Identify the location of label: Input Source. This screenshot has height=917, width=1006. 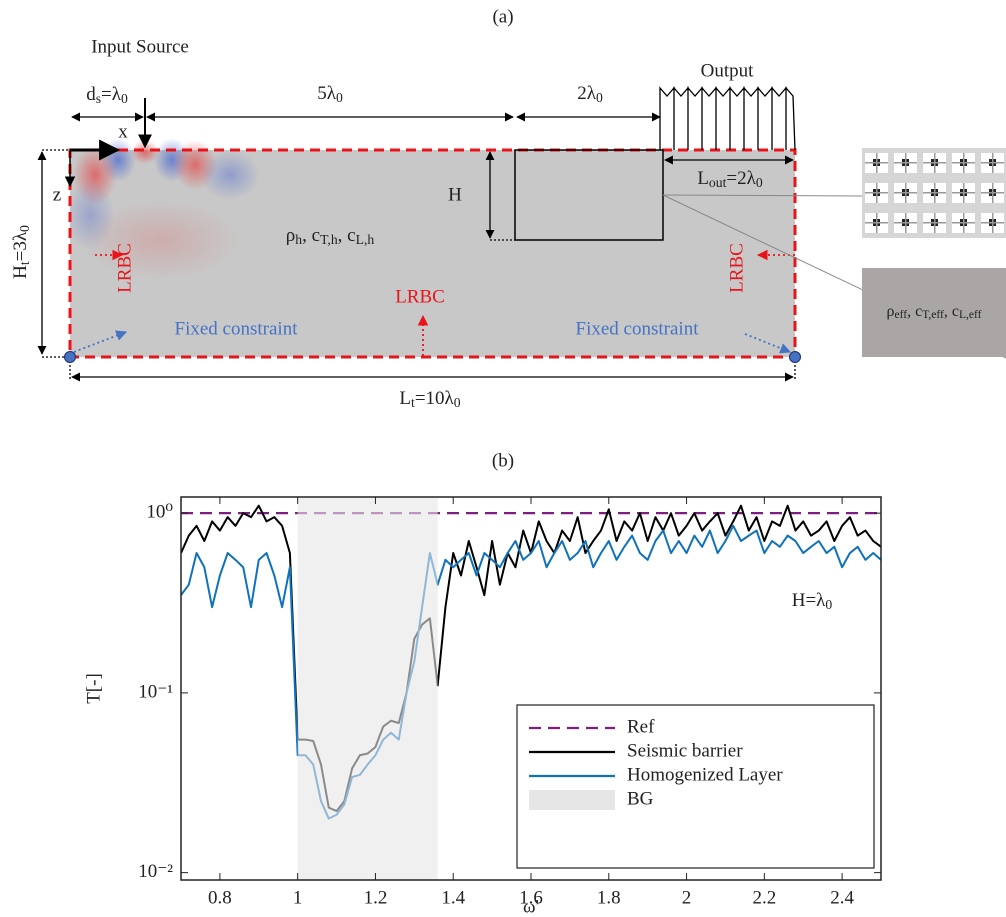
(140, 46).